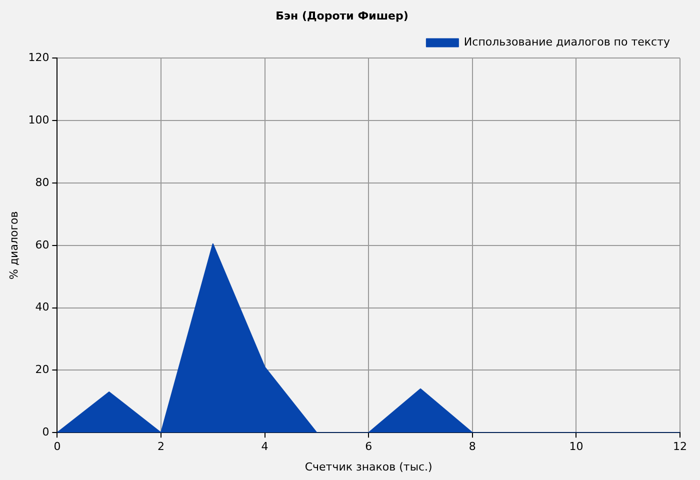 Image resolution: width=700 pixels, height=480 pixels. Describe the element at coordinates (39, 119) in the screenshot. I see `y-tick-label: 100` at that location.